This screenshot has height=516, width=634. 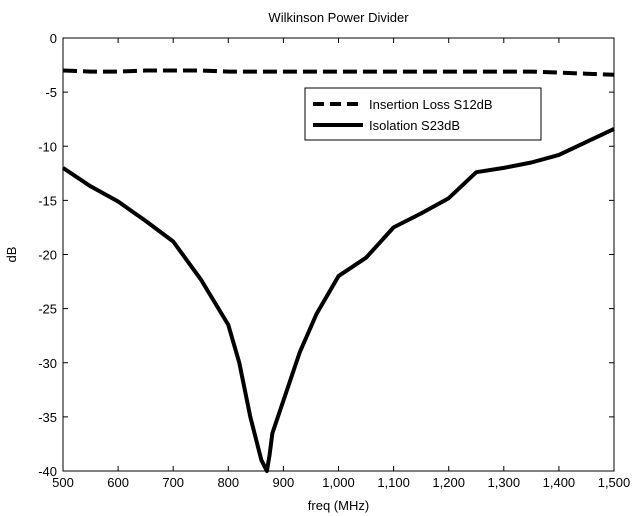 I want to click on x-tick-label: 500, so click(x=63, y=482).